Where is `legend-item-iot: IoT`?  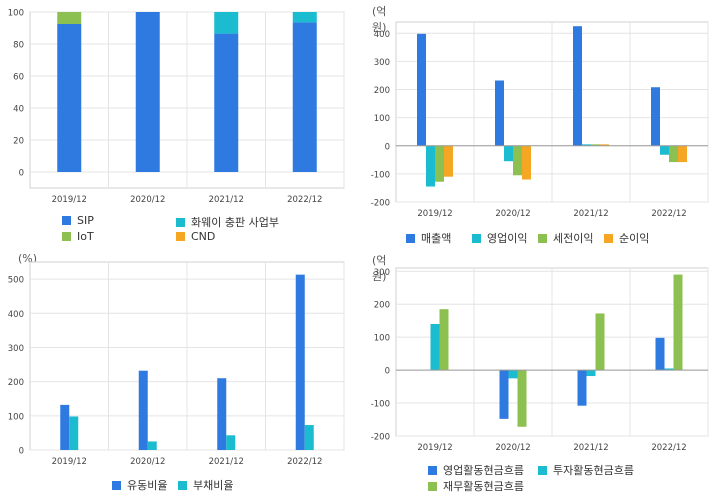
legend-item-iot: IoT is located at coordinates (78, 236).